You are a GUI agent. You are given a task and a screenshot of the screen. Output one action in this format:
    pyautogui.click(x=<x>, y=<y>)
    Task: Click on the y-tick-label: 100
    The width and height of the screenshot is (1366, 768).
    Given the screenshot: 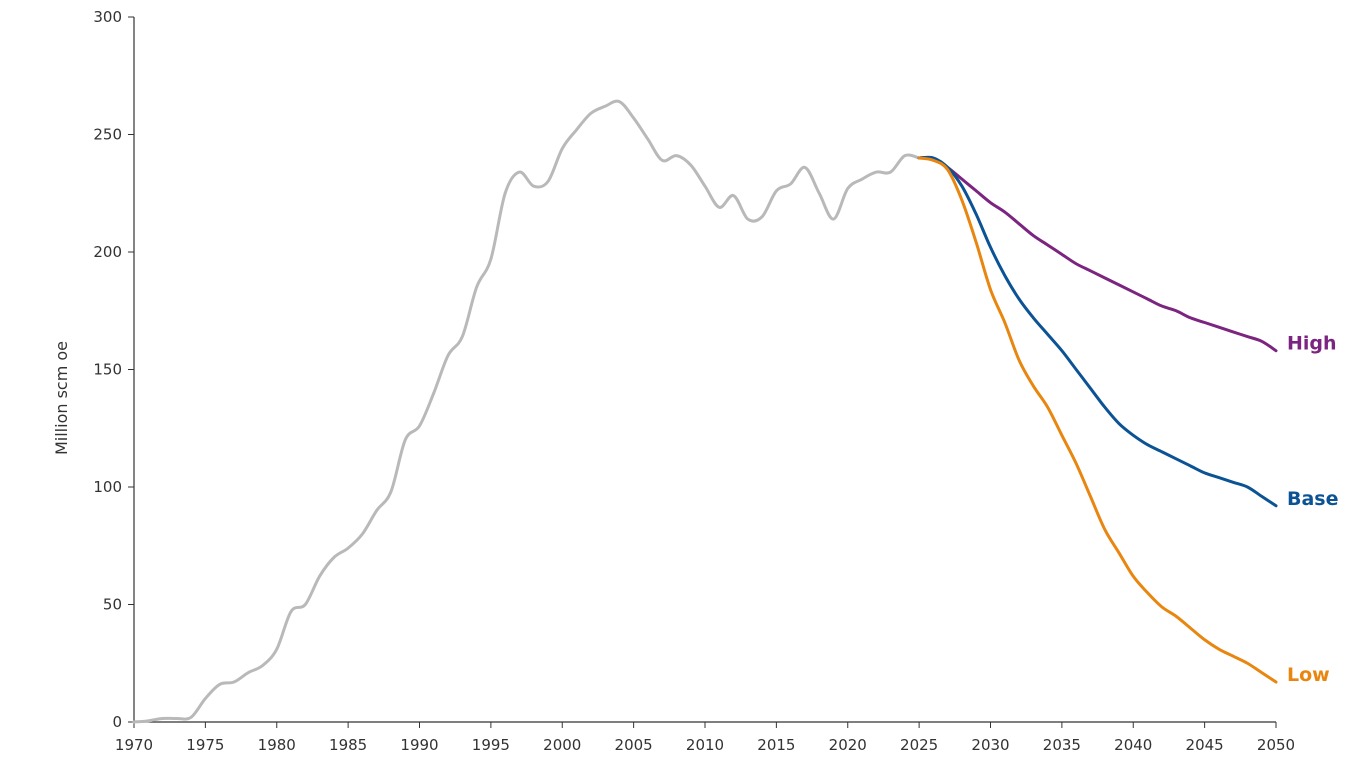 What is the action you would take?
    pyautogui.click(x=107, y=487)
    